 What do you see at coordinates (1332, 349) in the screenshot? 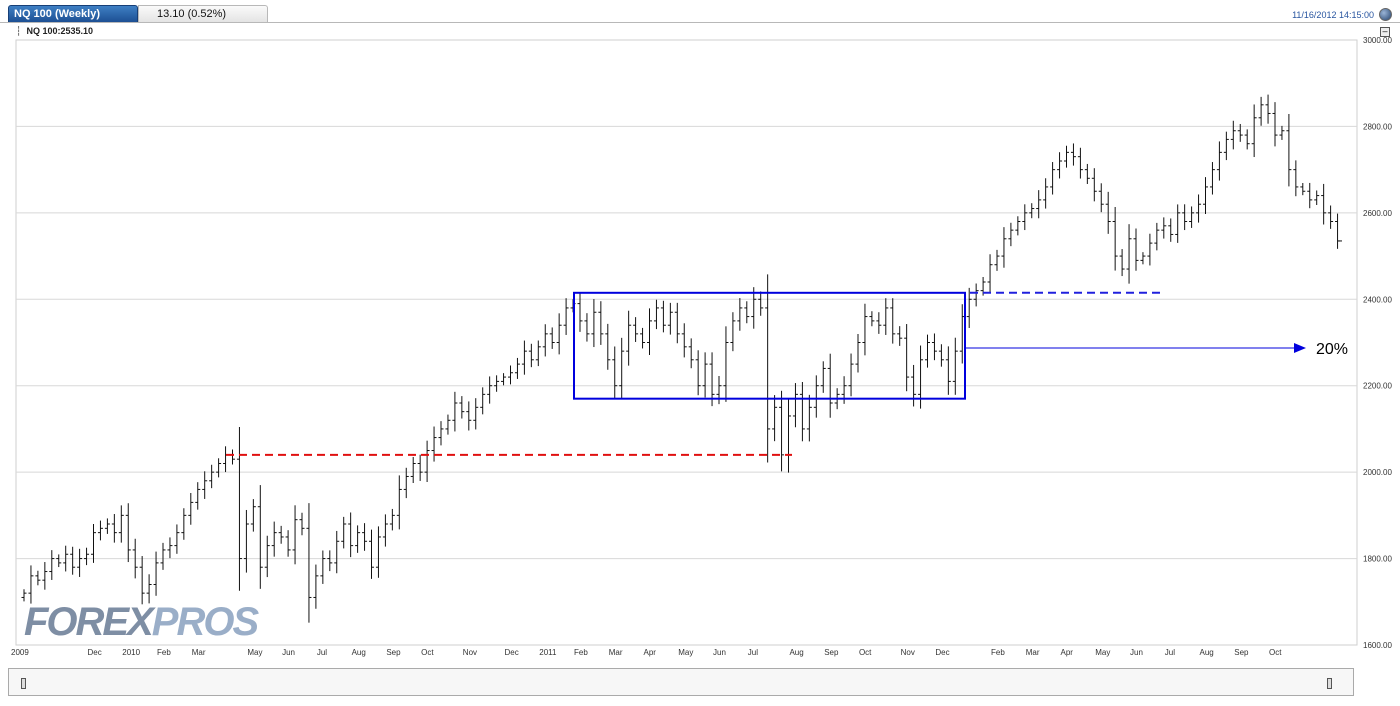
I see `target-label: 20%` at bounding box center [1332, 349].